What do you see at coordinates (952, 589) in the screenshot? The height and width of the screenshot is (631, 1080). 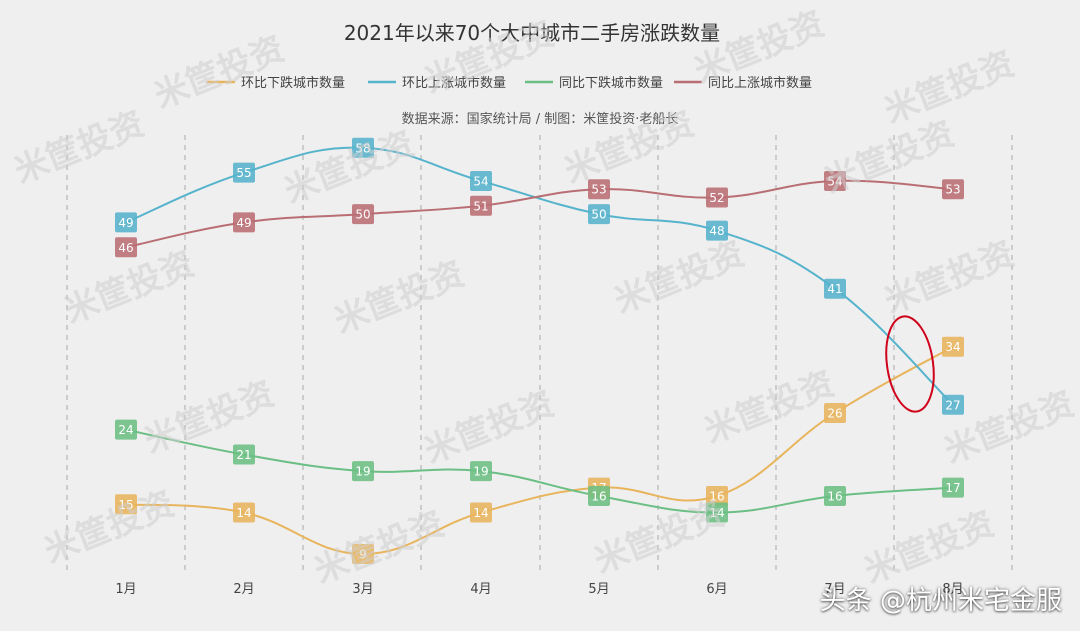 I see `x-tick-label: 8月` at bounding box center [952, 589].